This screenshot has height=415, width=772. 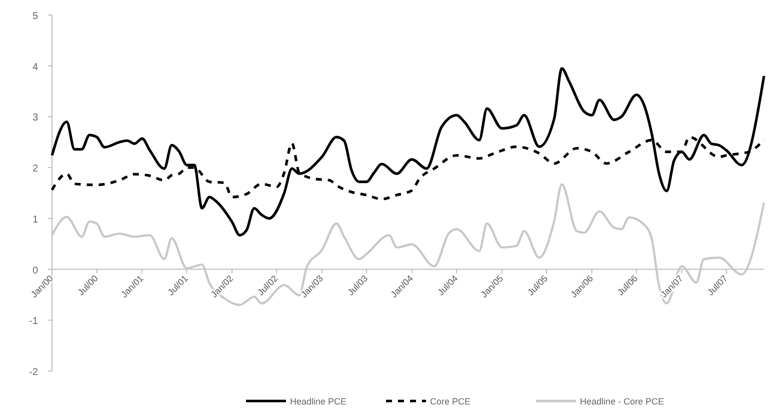 I want to click on legend-label: Core PCE, so click(x=450, y=401).